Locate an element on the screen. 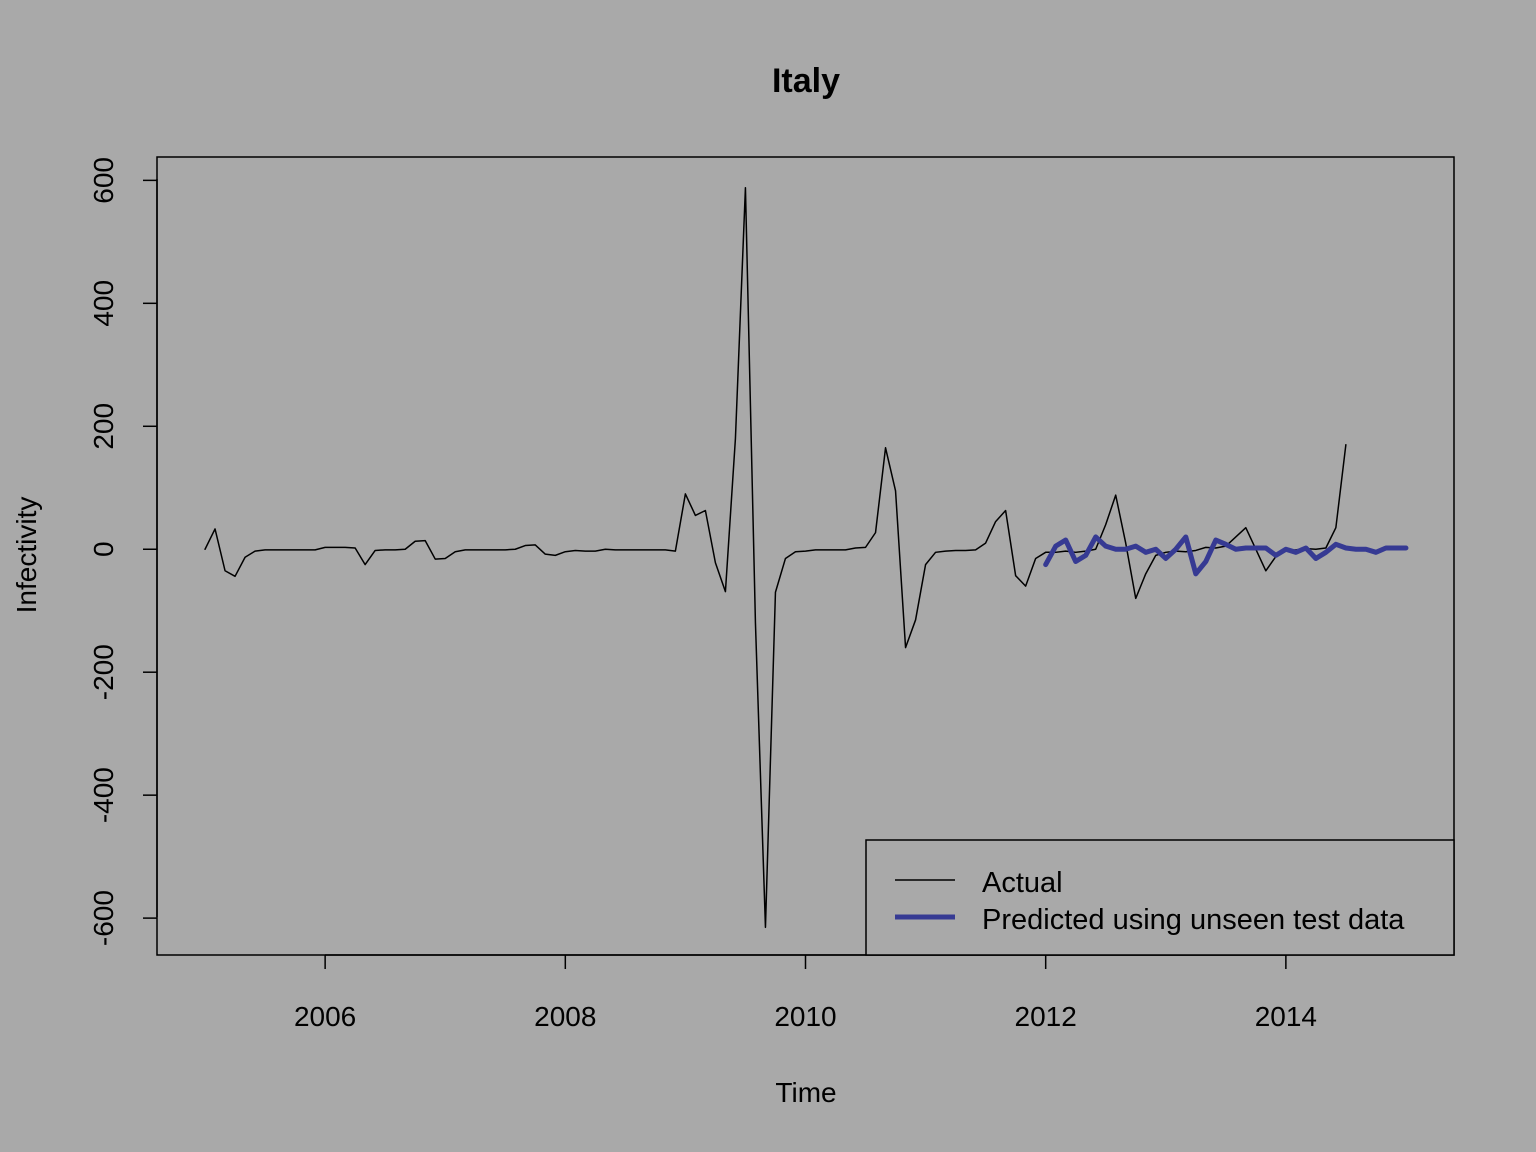  legend: Actual Predicted using unseen test data is located at coordinates (1160, 897).